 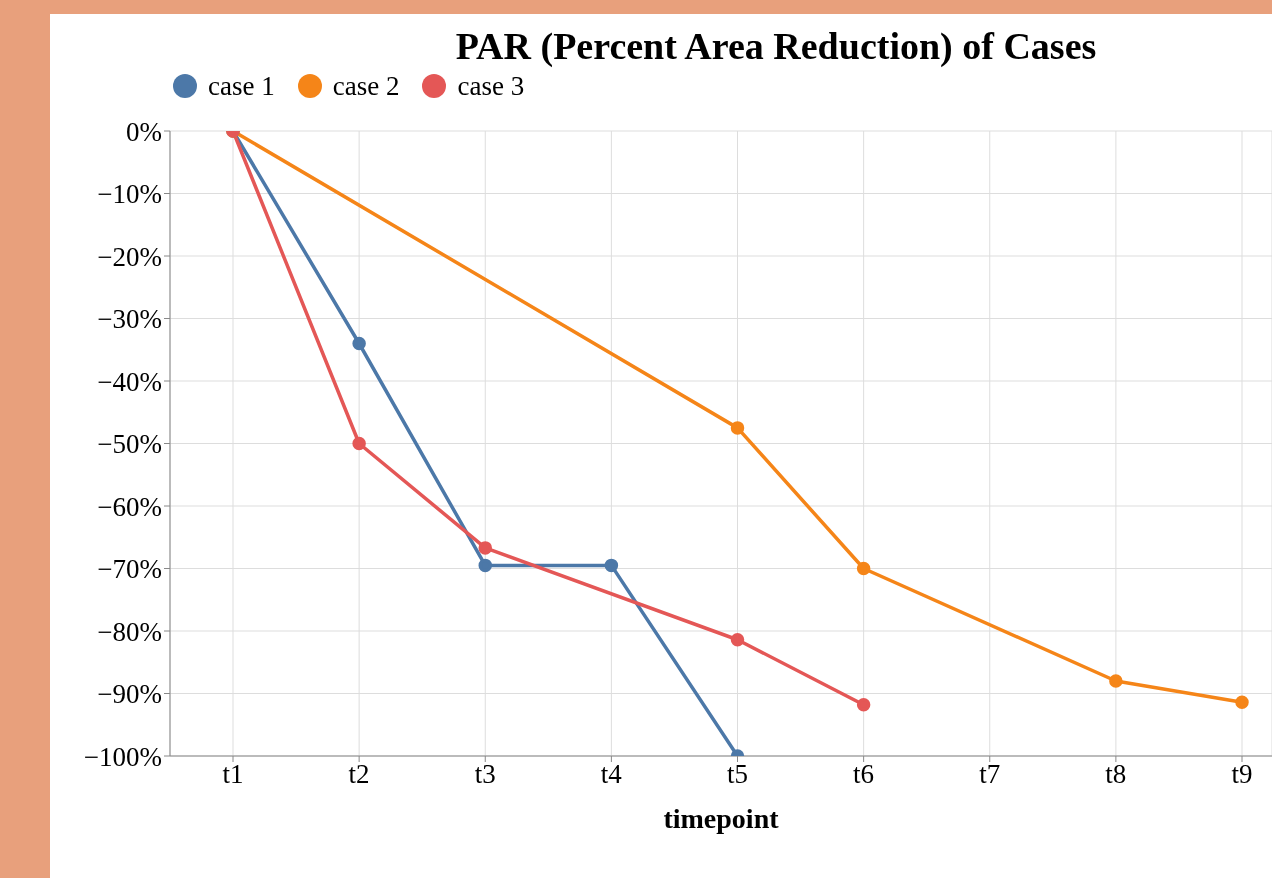 What do you see at coordinates (366, 86) in the screenshot?
I see `legend-label: case 2` at bounding box center [366, 86].